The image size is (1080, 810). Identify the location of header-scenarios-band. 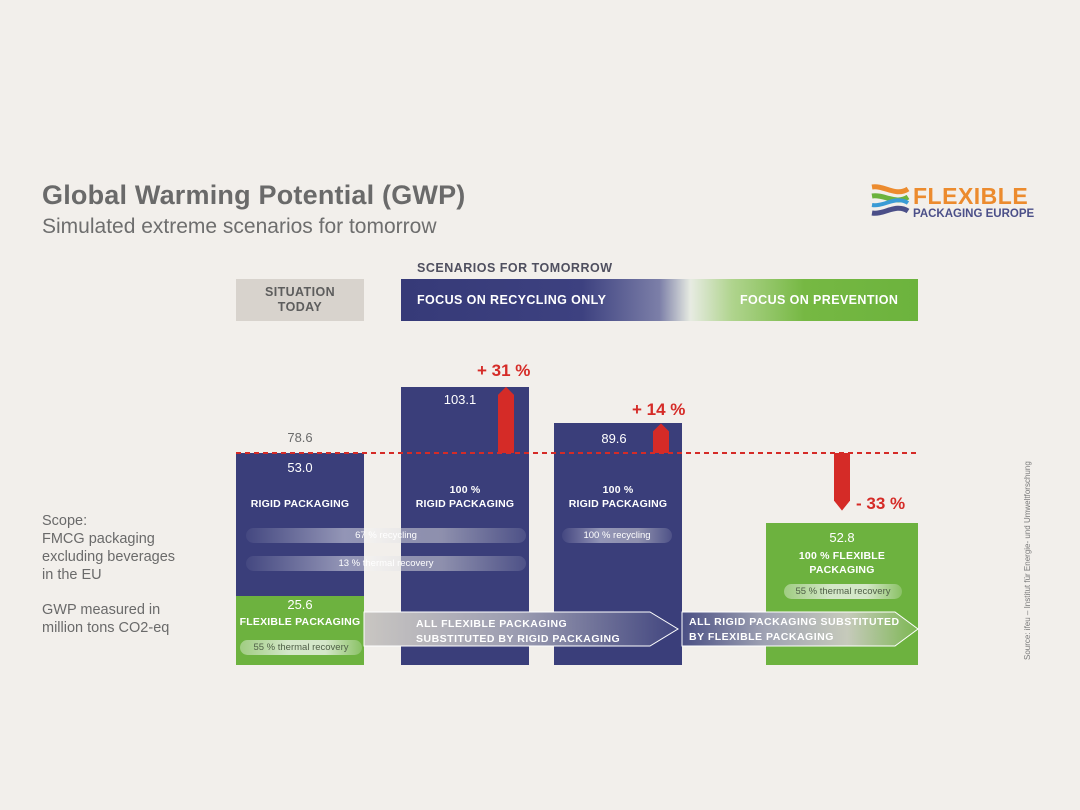
(659, 300).